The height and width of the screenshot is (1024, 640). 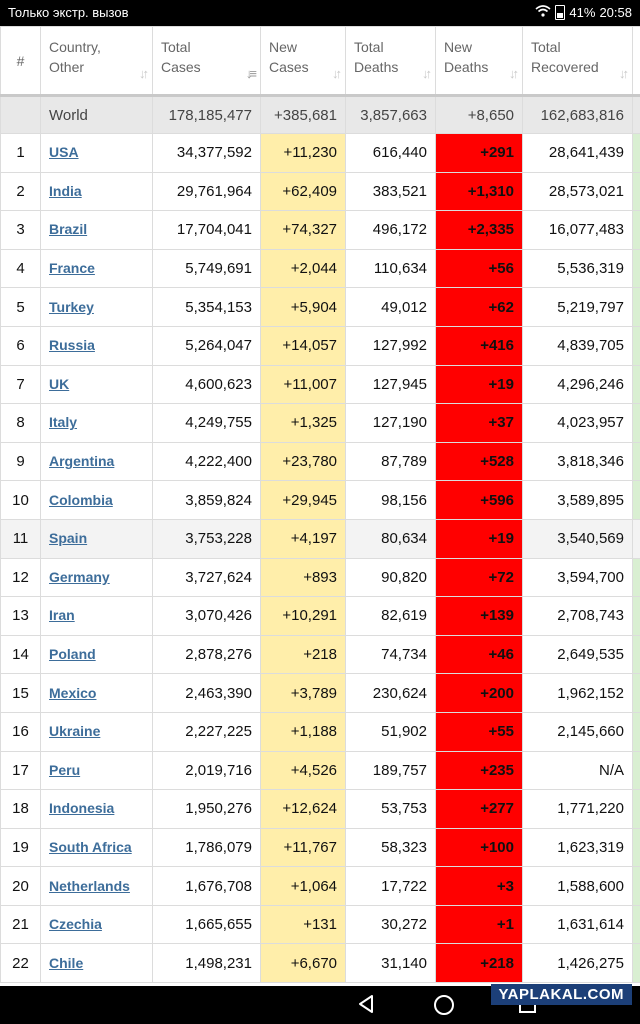 What do you see at coordinates (206, 461) in the screenshot?
I see `total-cases-cell: 4,222,400` at bounding box center [206, 461].